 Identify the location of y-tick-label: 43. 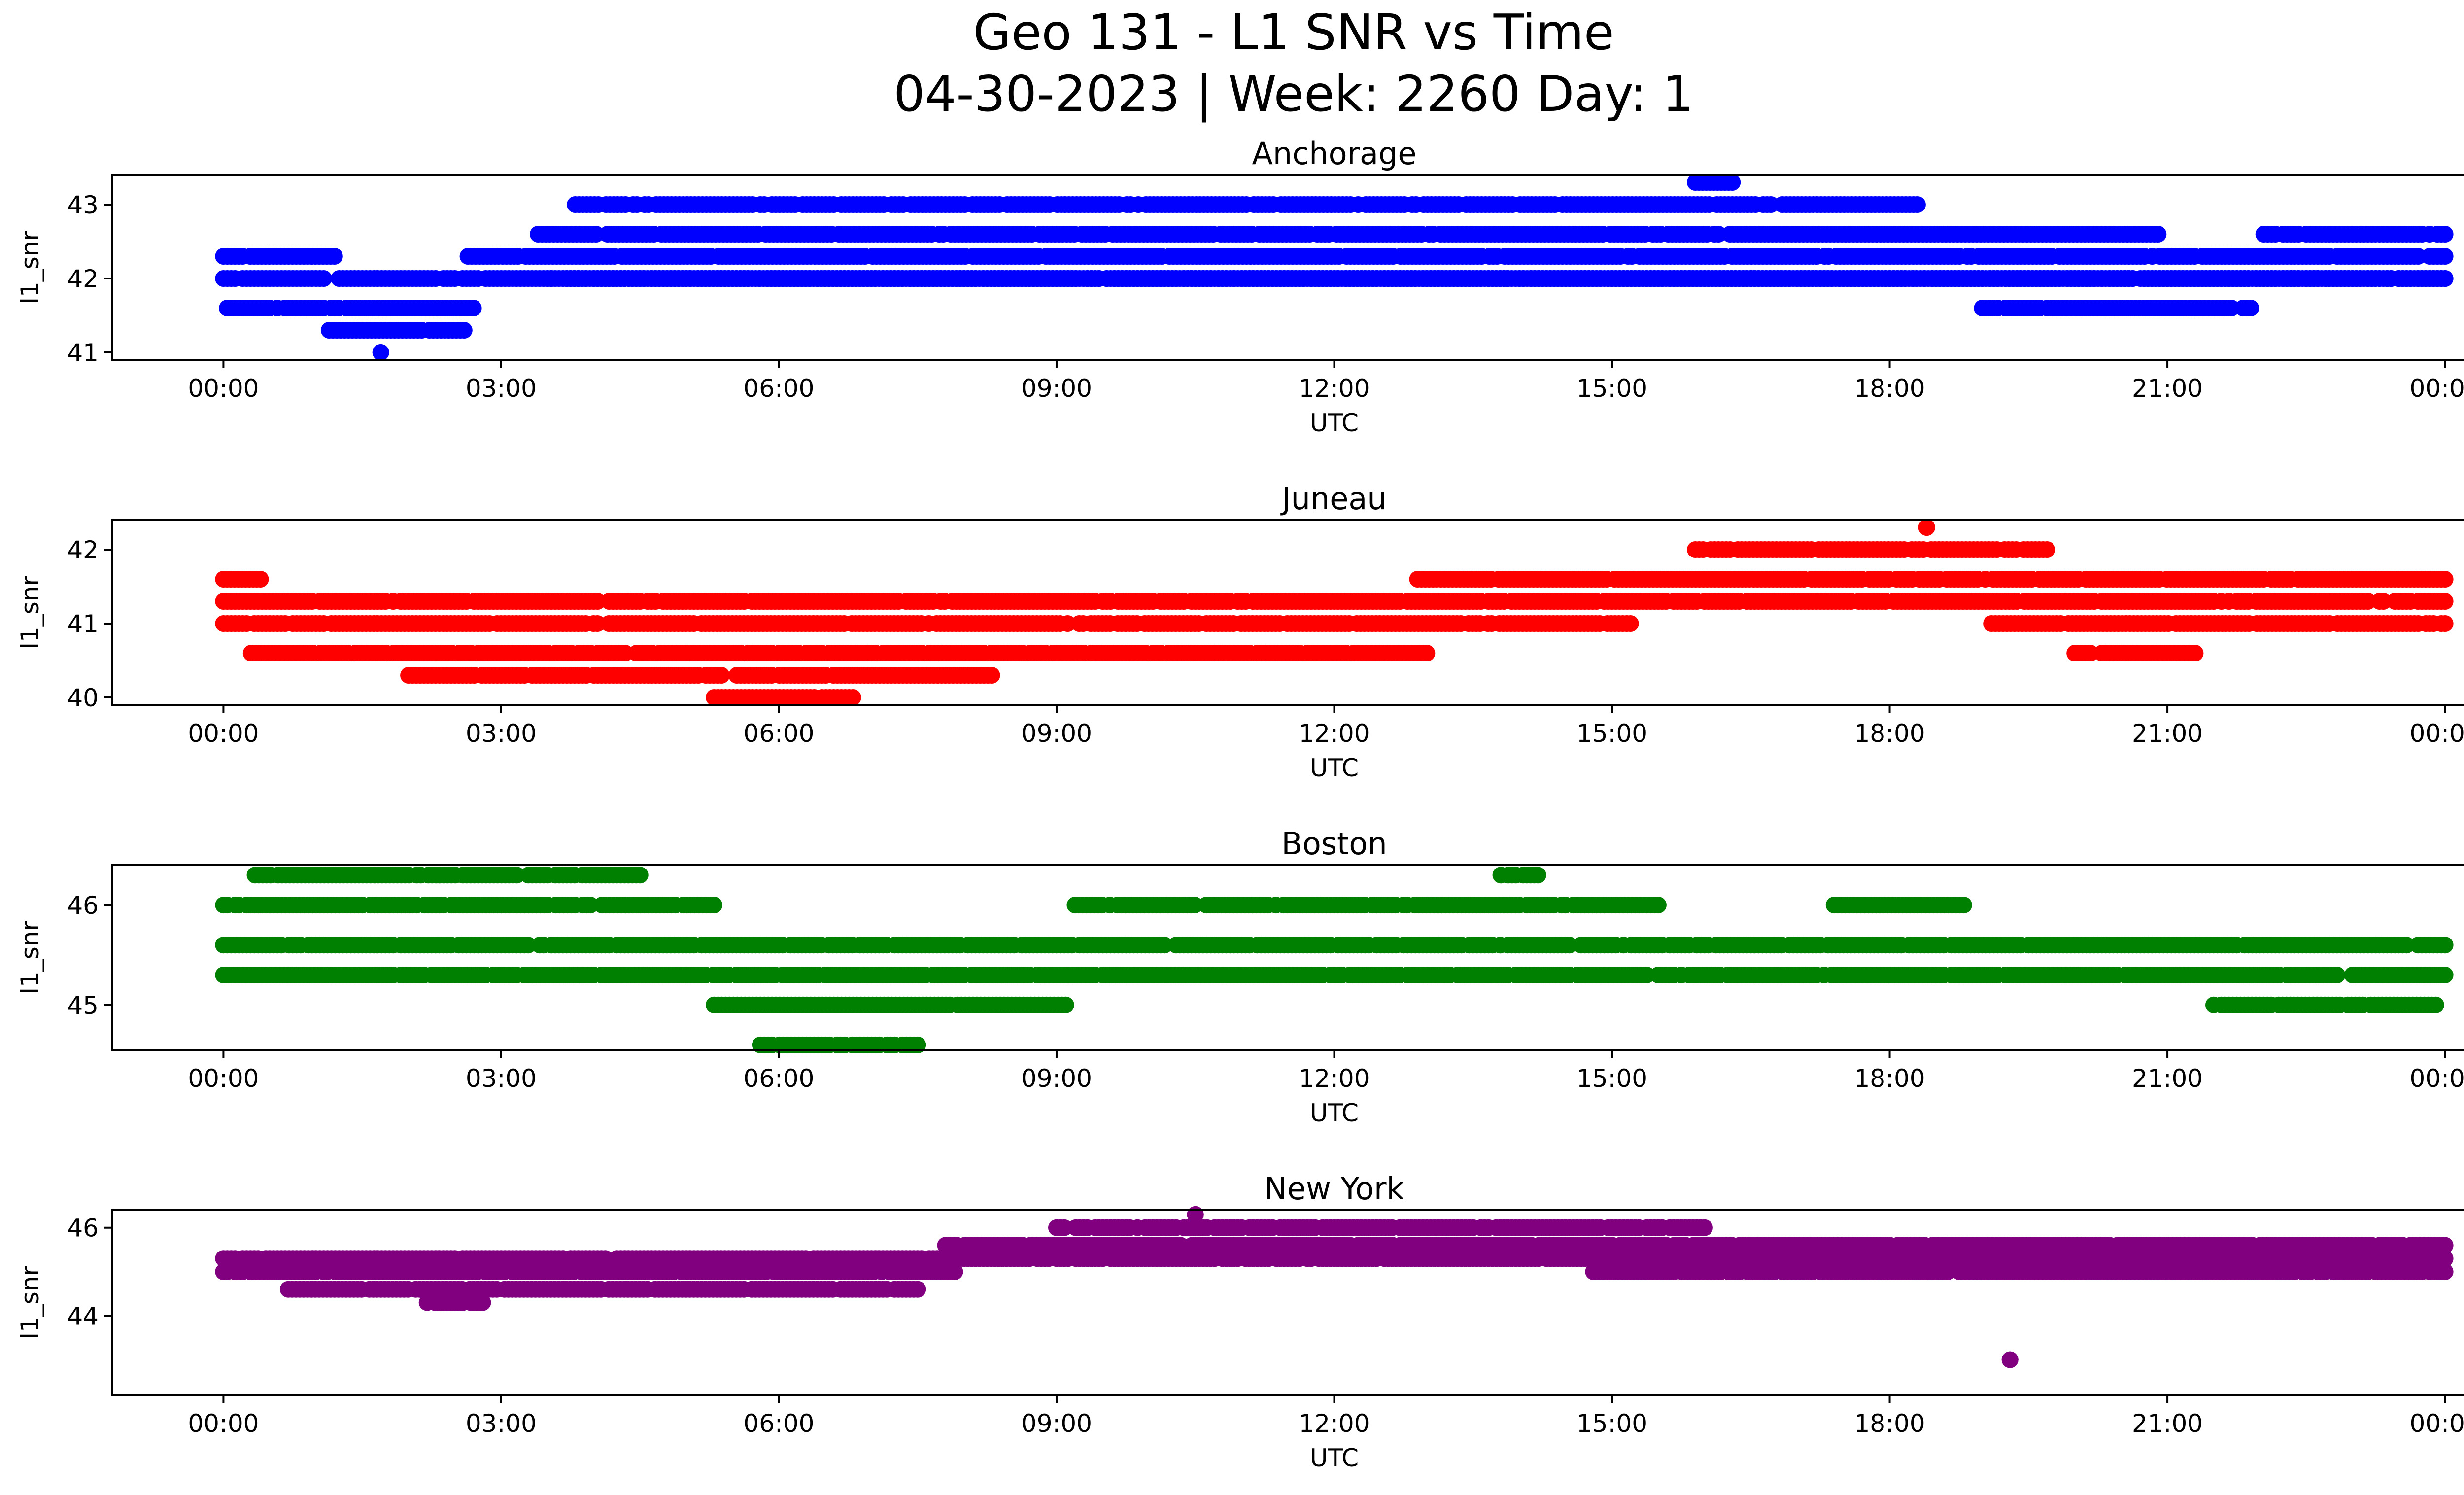
(83, 205).